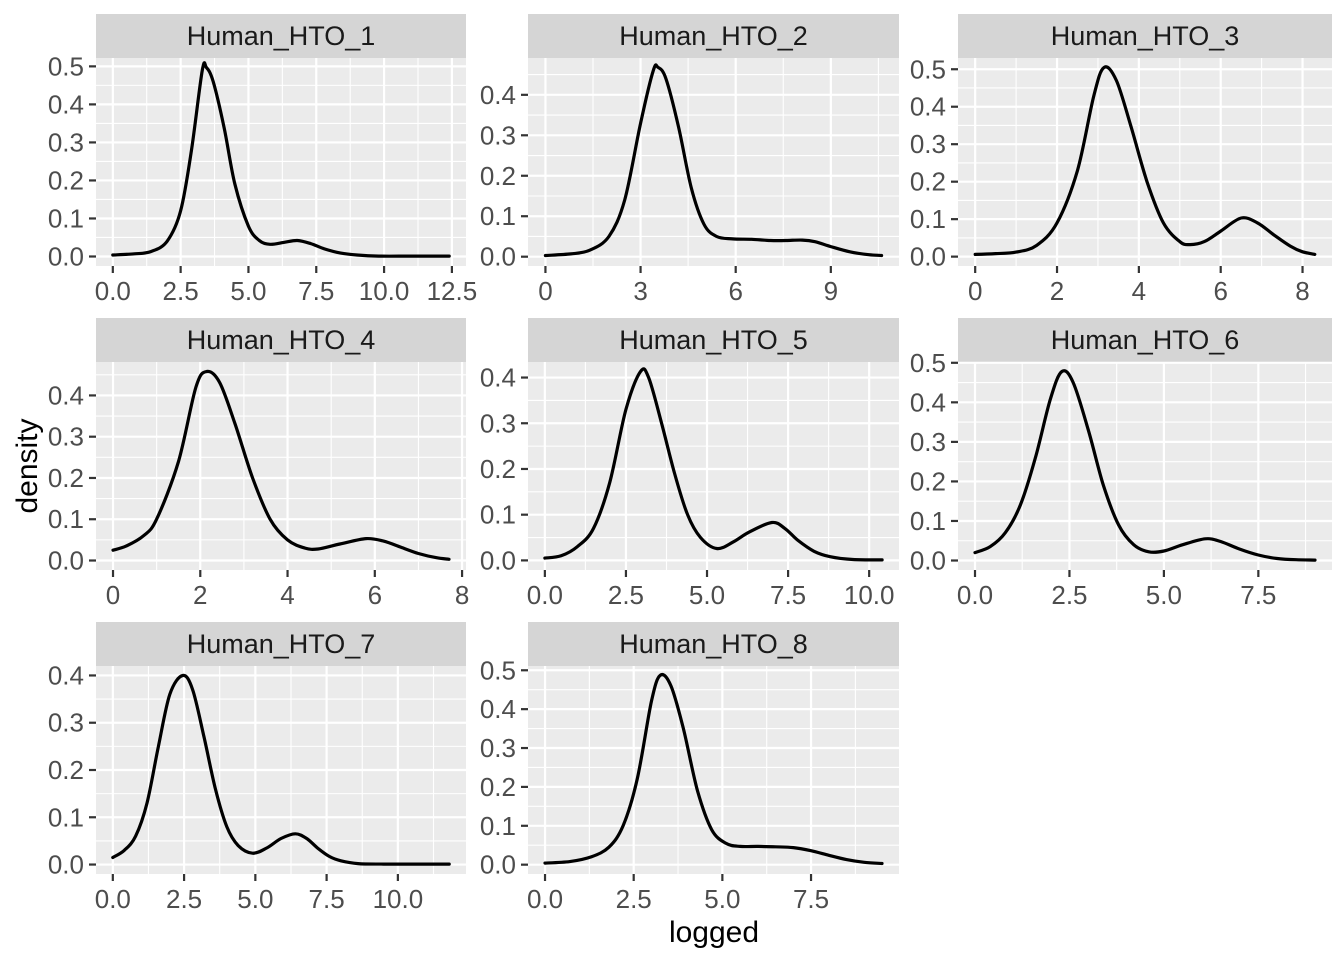  I want to click on facet-strip: Human_HTO_6, so click(1145, 340).